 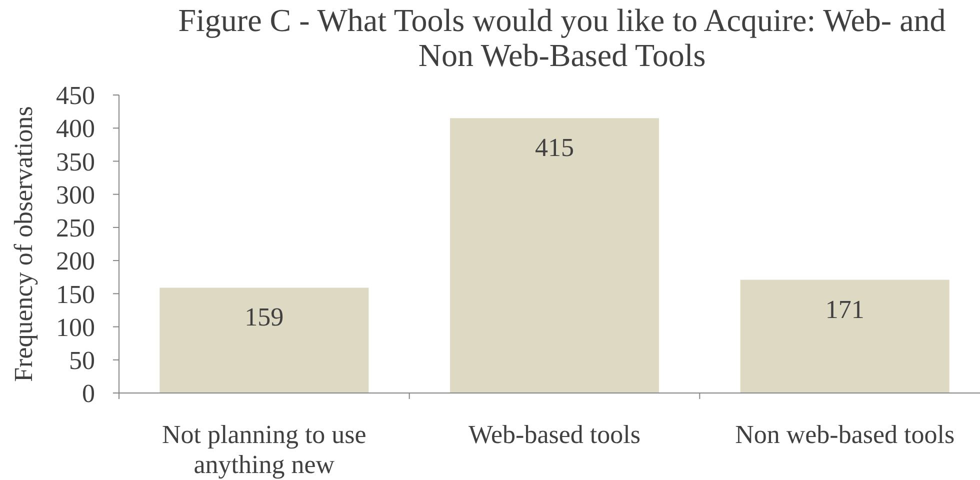 What do you see at coordinates (844, 309) in the screenshot?
I see `data-label: 171` at bounding box center [844, 309].